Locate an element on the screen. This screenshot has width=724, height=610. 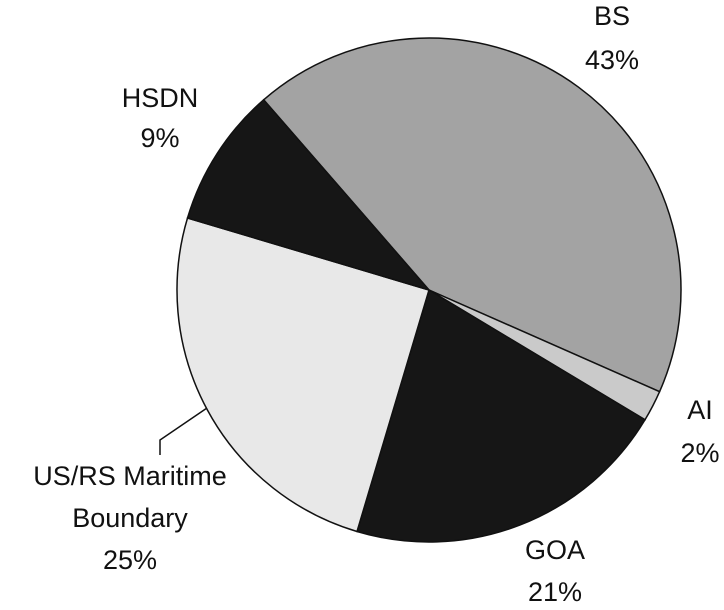
slice-label: US/RS Maritime Boundary is located at coordinates (130, 497).